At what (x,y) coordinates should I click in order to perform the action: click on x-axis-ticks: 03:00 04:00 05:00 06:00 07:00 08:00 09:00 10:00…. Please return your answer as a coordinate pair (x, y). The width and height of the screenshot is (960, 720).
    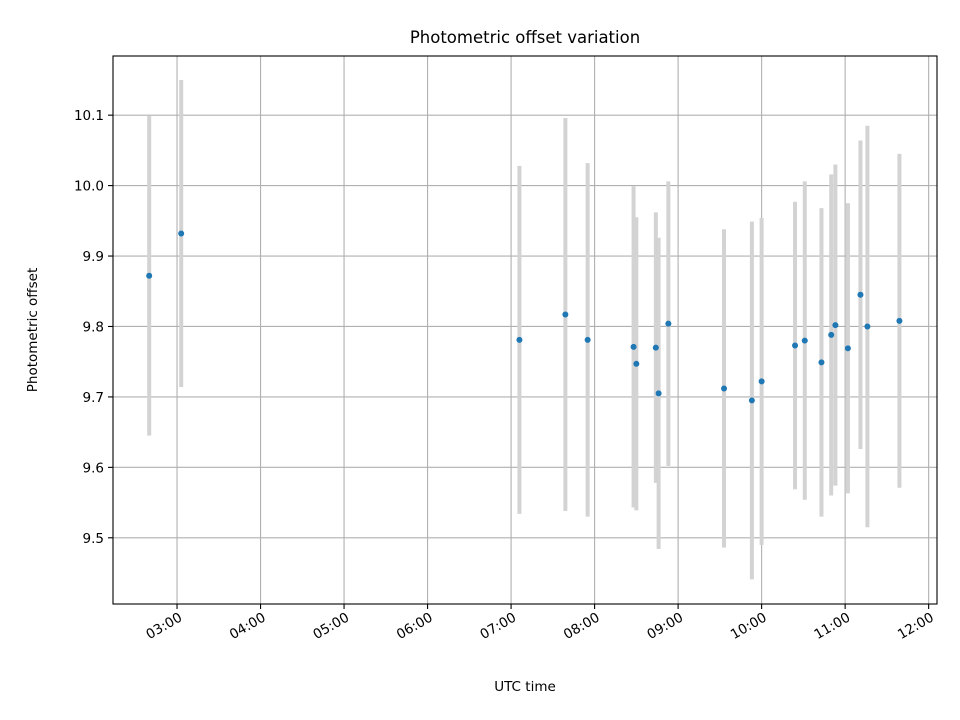
    Looking at the image, I should click on (540, 623).